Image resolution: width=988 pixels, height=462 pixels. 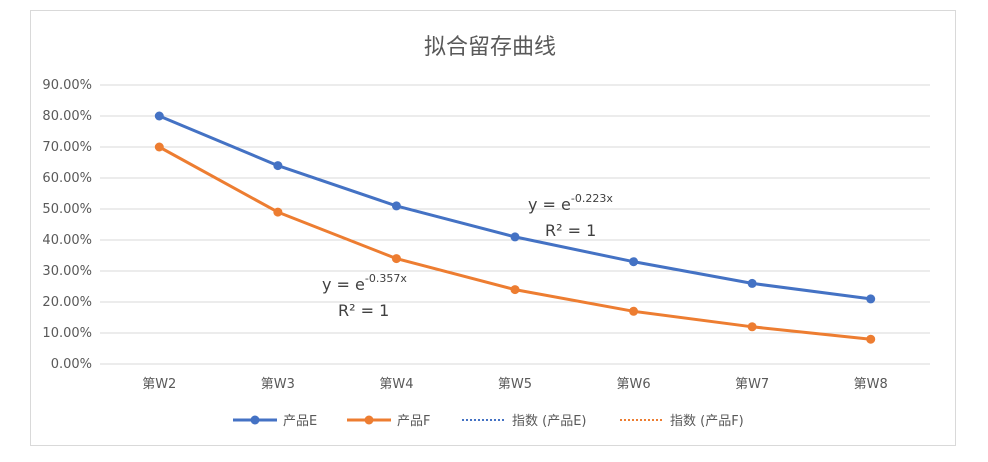 I want to click on legend-label: 产品F, so click(x=413, y=421).